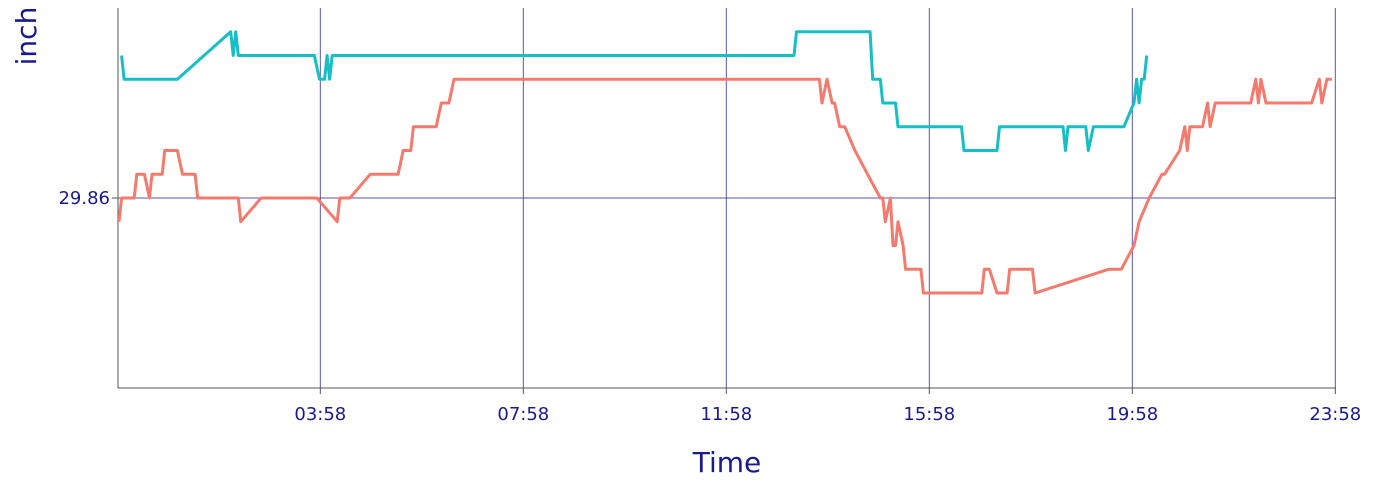  I want to click on y-axis-title: inch, so click(26, 36).